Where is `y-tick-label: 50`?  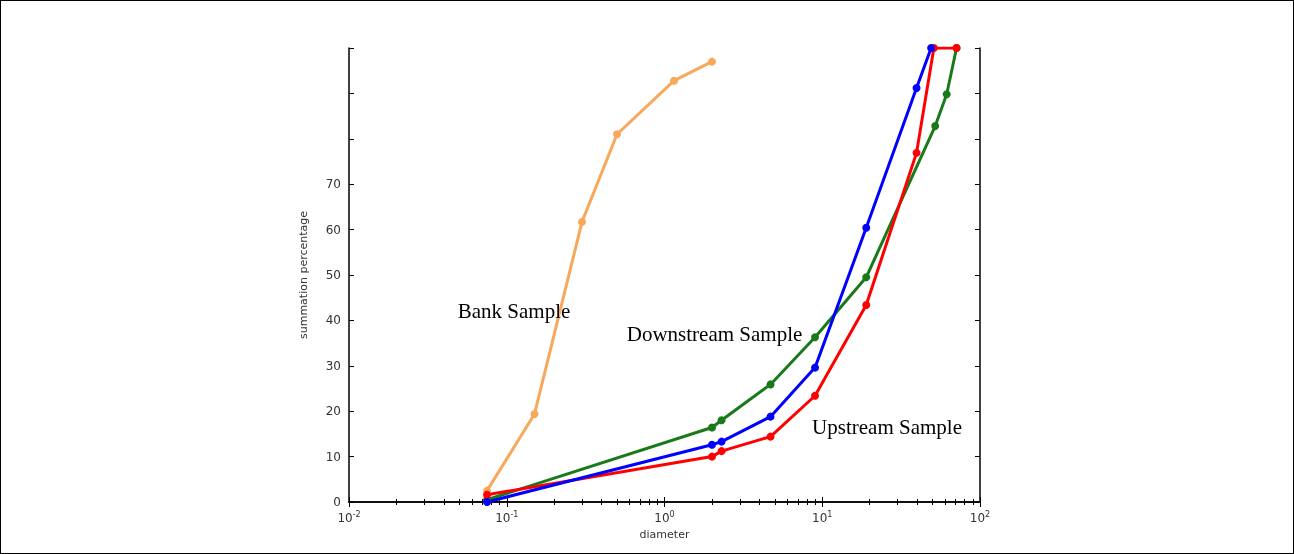
y-tick-label: 50 is located at coordinates (333, 275).